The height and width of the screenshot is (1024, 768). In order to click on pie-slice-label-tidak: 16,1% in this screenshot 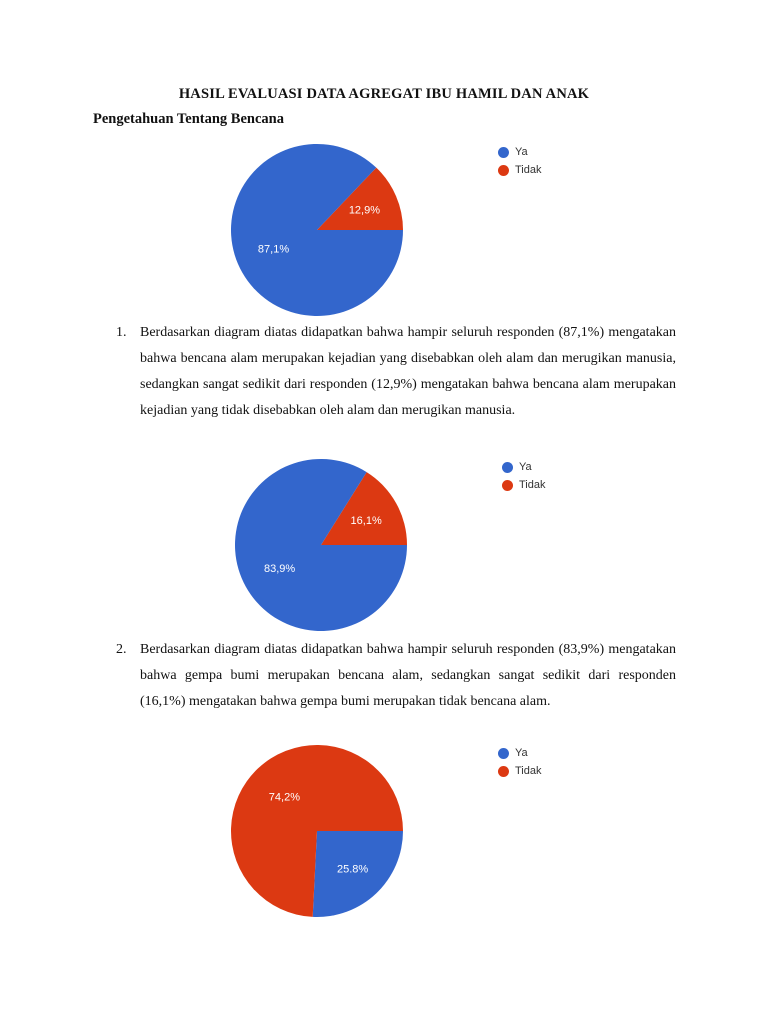, I will do `click(366, 521)`.